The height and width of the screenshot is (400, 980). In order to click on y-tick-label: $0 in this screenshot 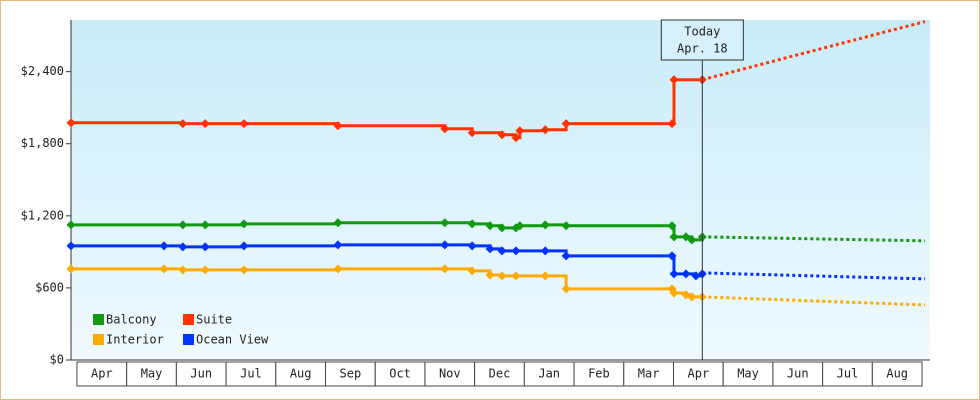, I will do `click(57, 360)`.